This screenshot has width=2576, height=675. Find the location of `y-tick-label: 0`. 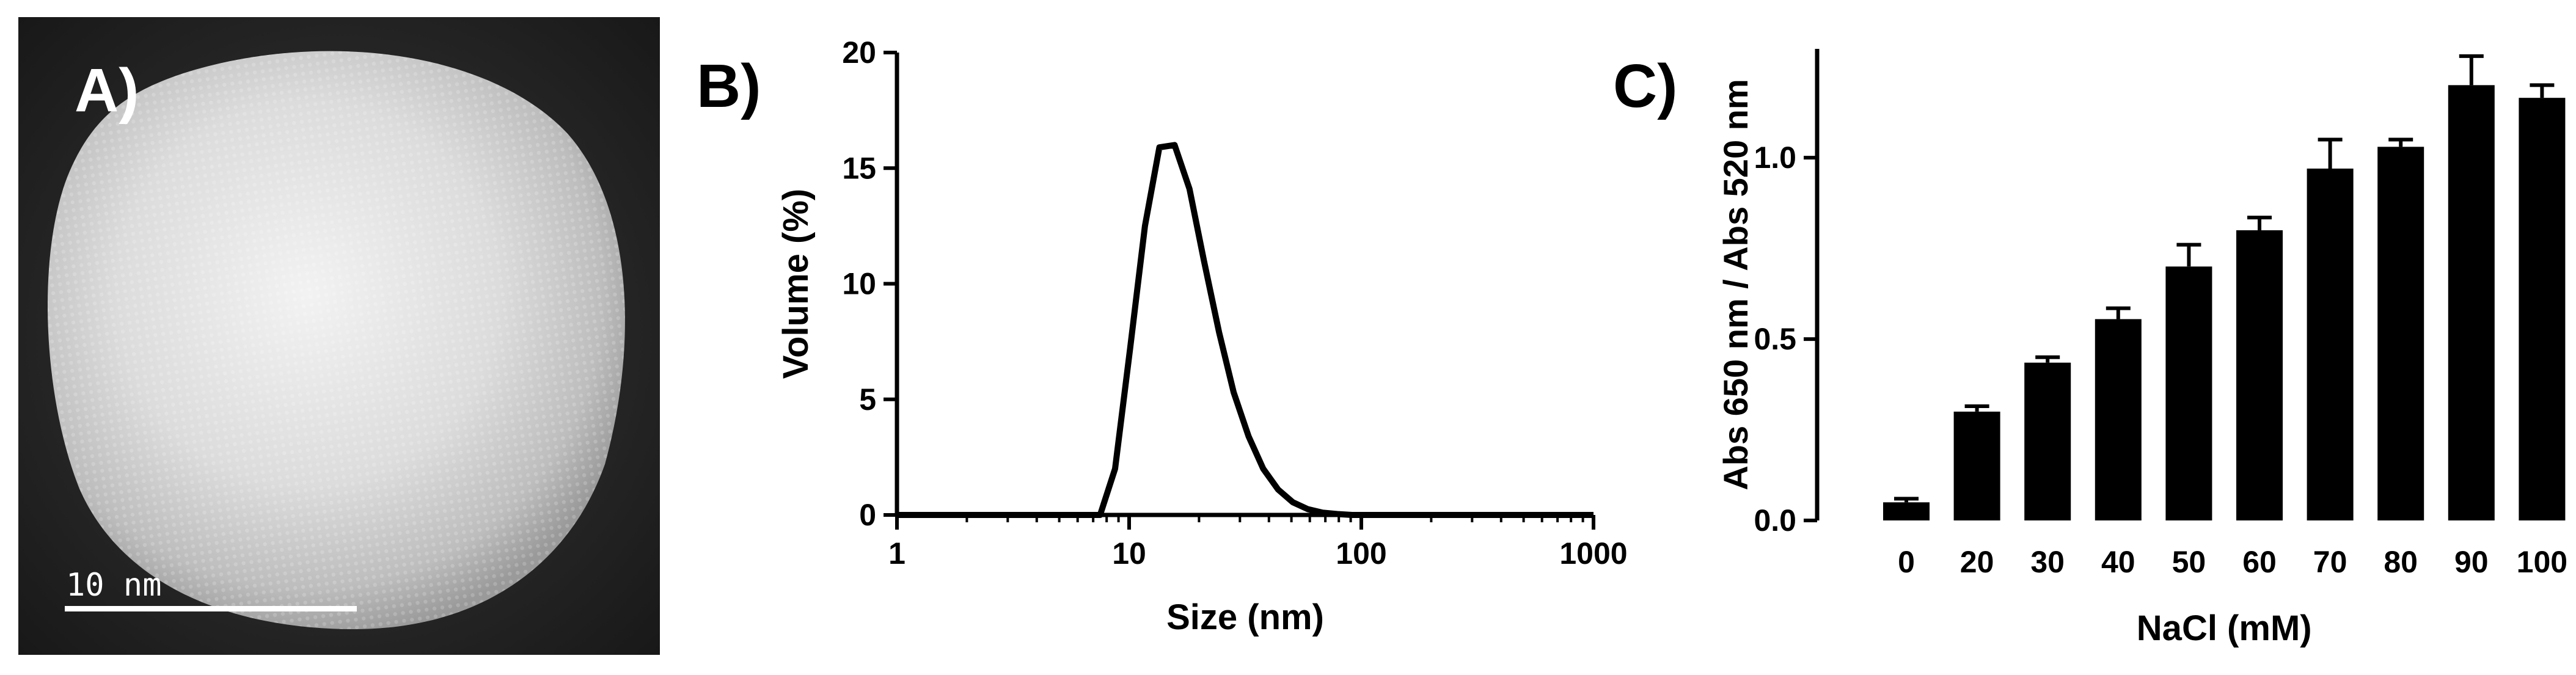

y-tick-label: 0 is located at coordinates (867, 515).